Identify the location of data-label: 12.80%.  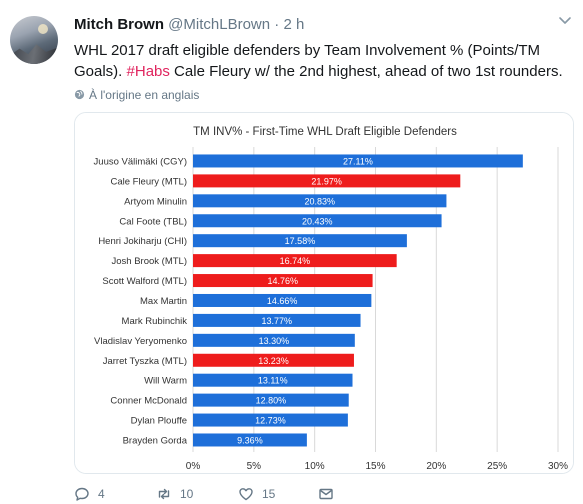
(271, 401).